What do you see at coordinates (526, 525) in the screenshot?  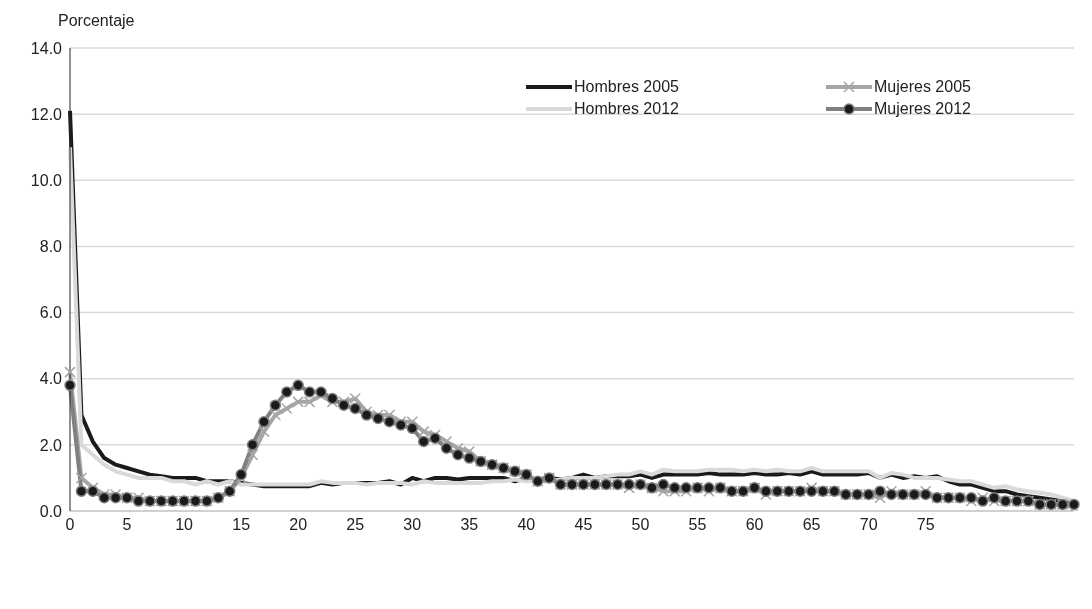 I see `x-tick-label: 40` at bounding box center [526, 525].